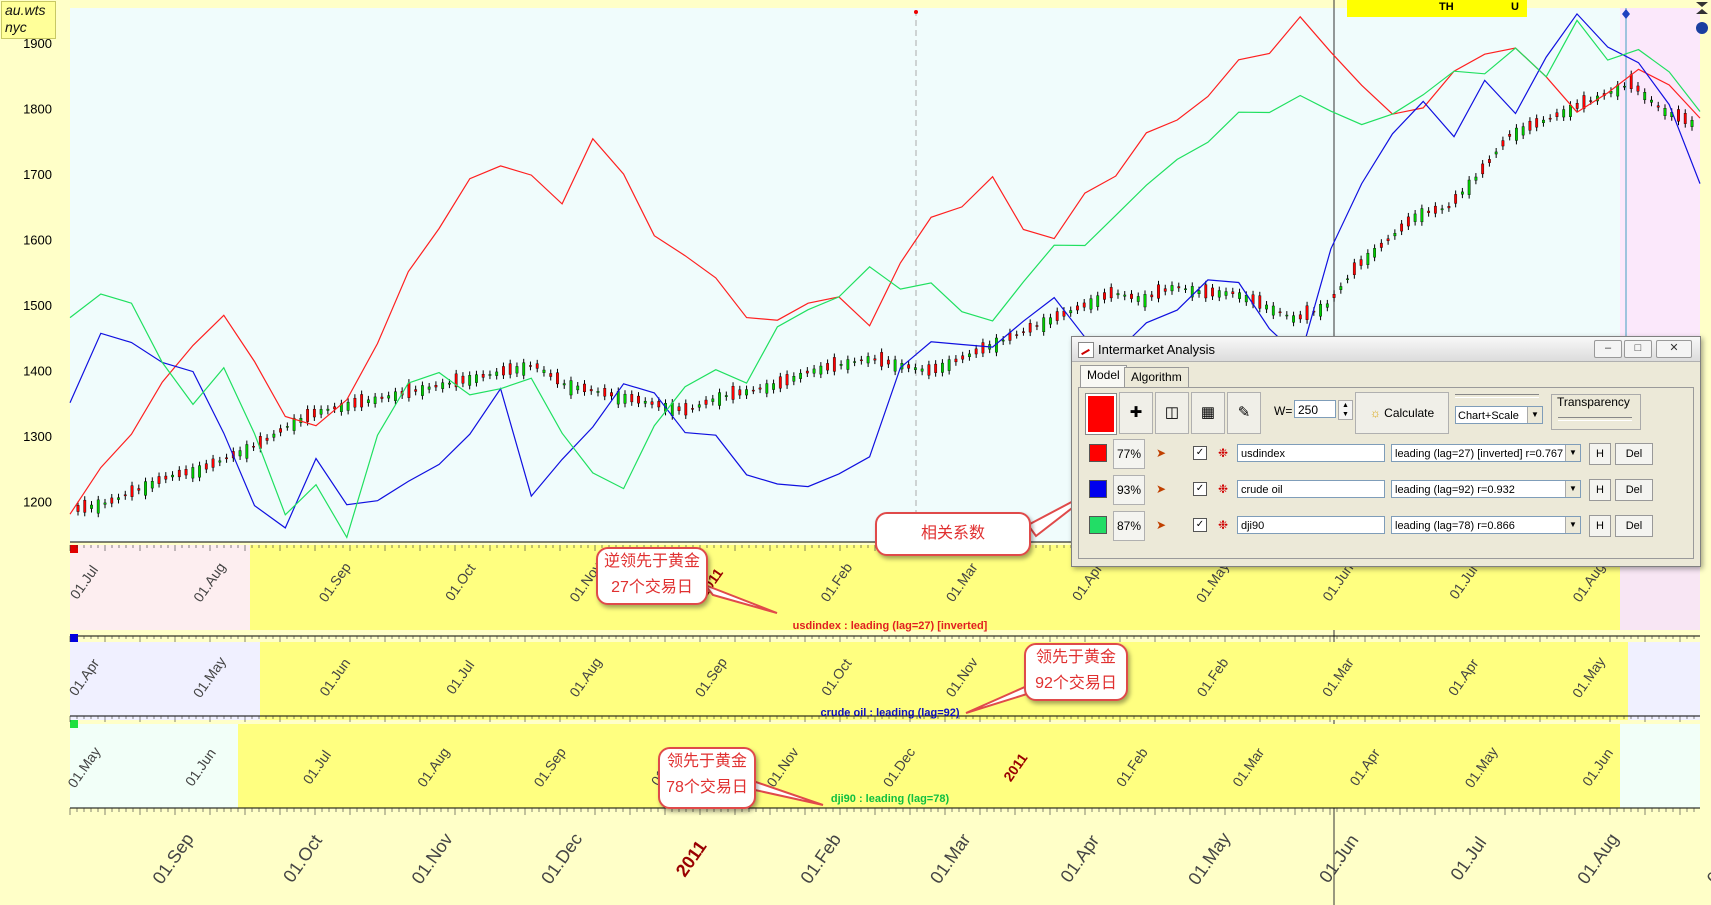  Describe the element at coordinates (1156, 377) in the screenshot. I see `tab-algorithm: Algorithm` at that location.